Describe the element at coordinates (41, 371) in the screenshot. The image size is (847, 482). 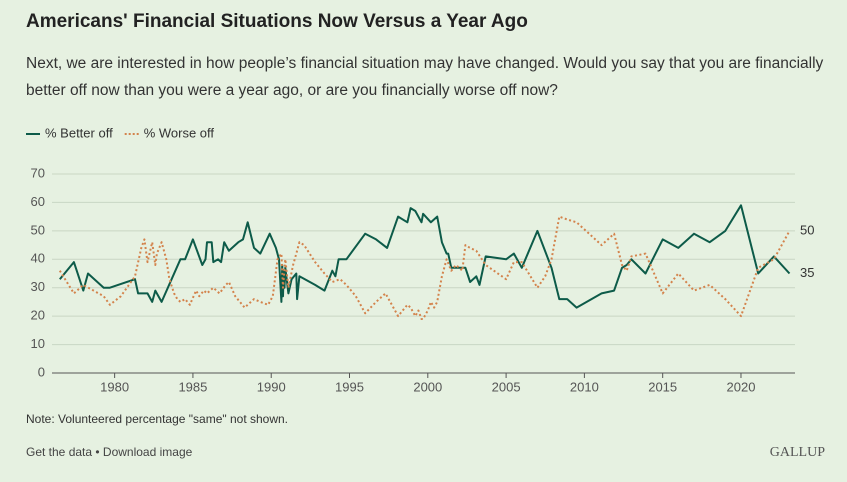
I see `y-tick-label: 0` at that location.